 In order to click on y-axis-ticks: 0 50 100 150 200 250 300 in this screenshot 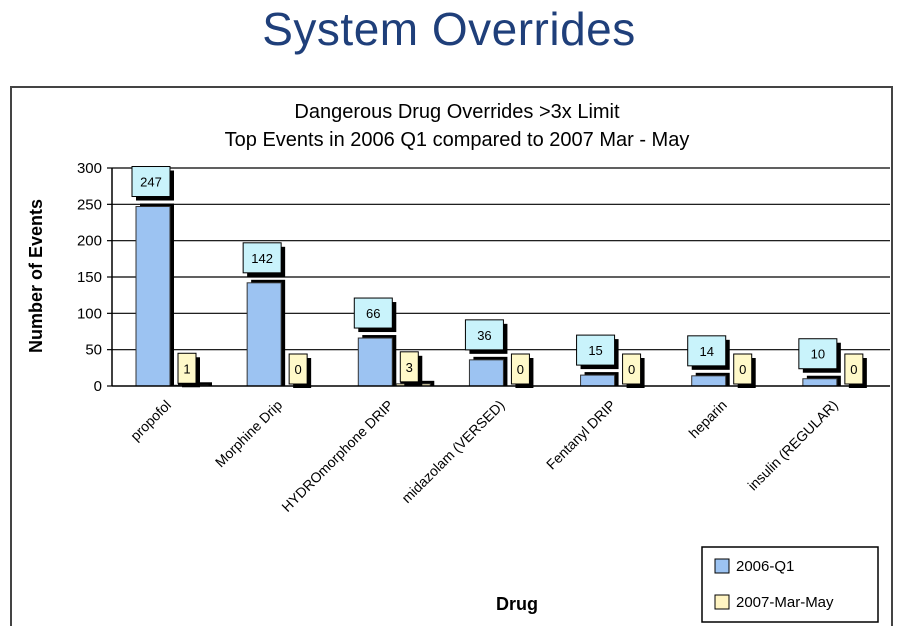, I will do `click(94, 277)`.